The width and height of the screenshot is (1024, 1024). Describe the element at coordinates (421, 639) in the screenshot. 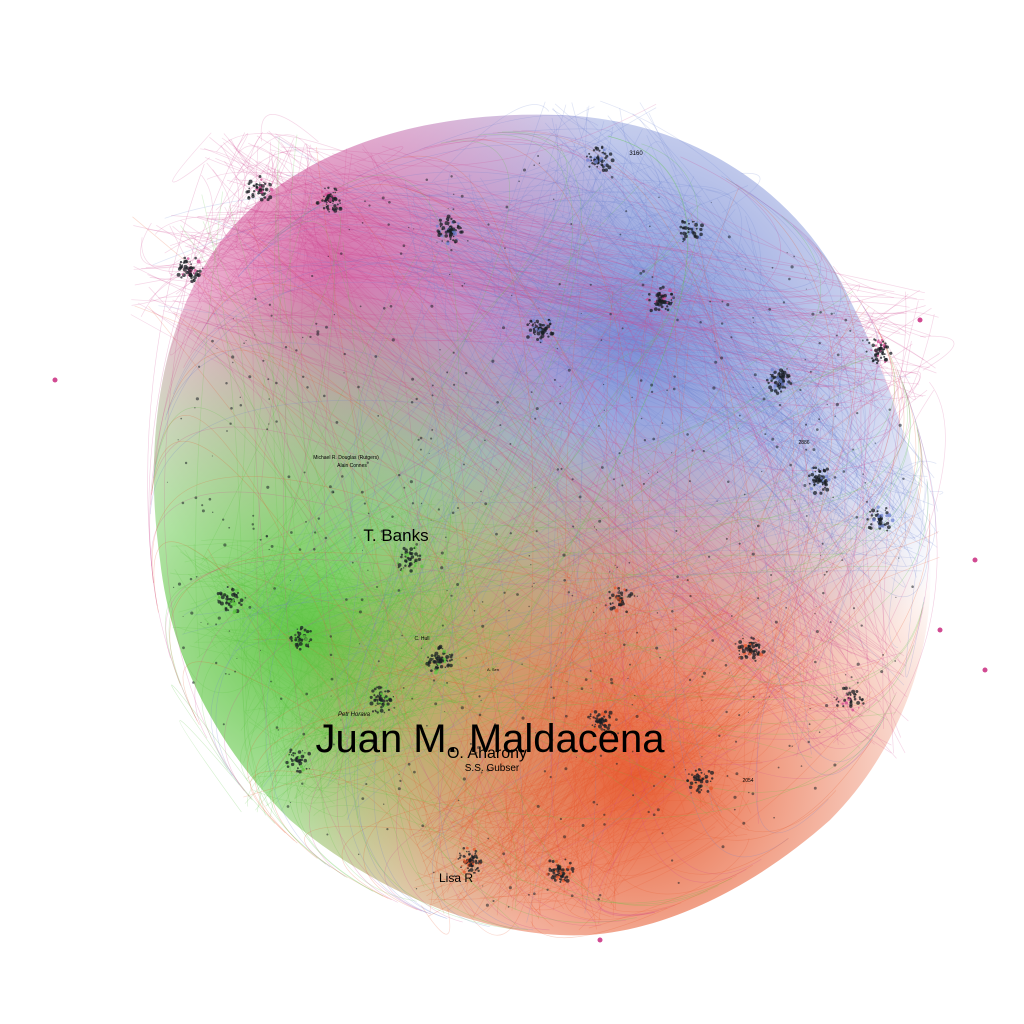

I see `label-hull: C. Hull` at that location.